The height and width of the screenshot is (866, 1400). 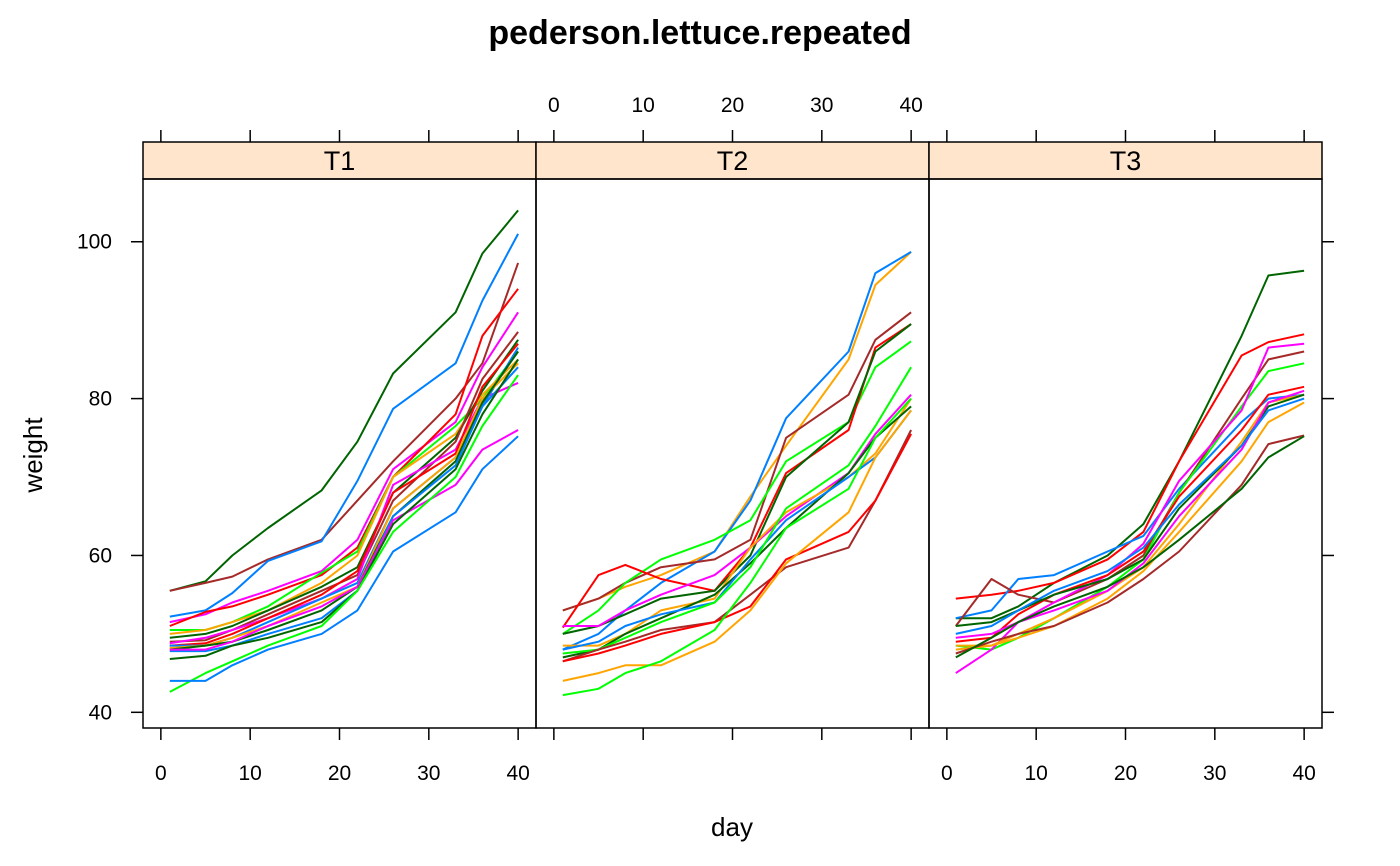 I want to click on strip-label-t3: T3, so click(x=1126, y=161).